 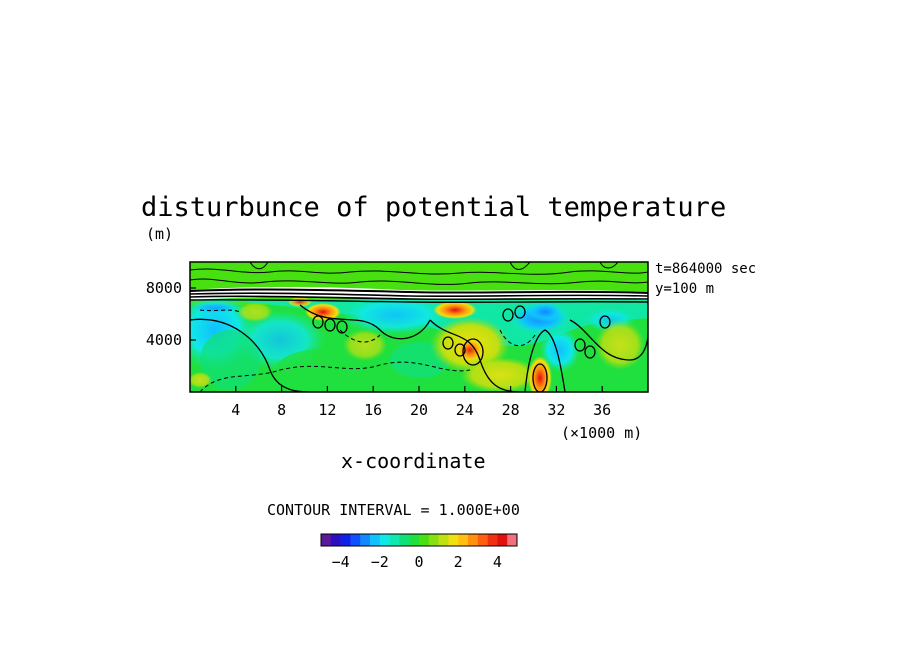 I want to click on x-tick-label: 8, so click(x=281, y=410).